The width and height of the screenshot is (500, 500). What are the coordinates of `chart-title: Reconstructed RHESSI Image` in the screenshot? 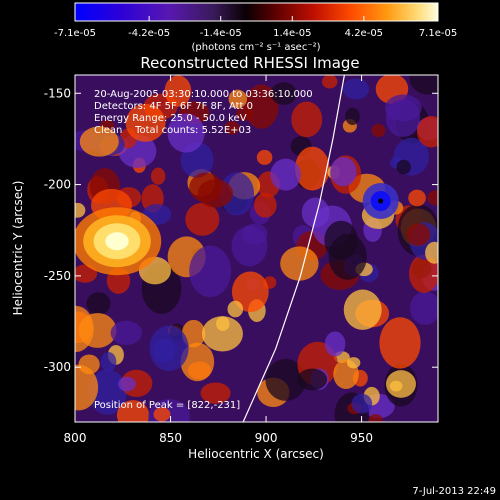 It's located at (249, 63).